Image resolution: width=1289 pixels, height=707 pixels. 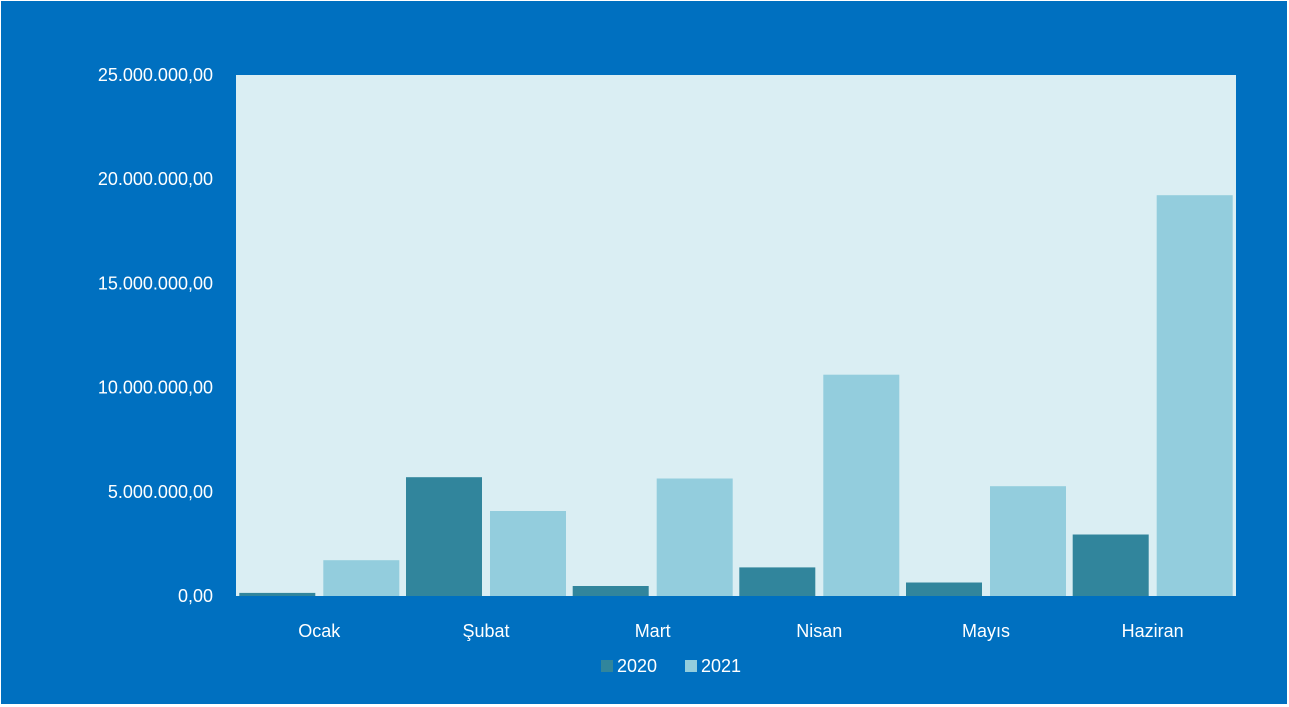 What do you see at coordinates (195, 596) in the screenshot?
I see `y-tick-label: 0,00` at bounding box center [195, 596].